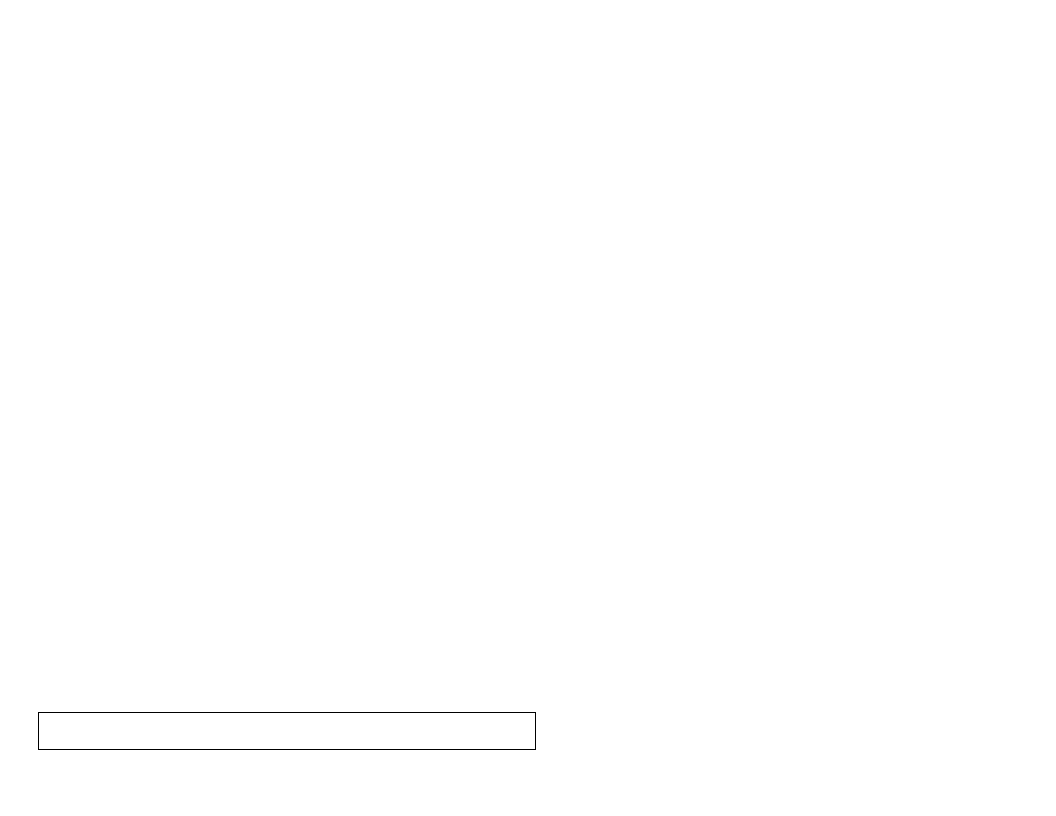  I want to click on colorbar, so click(287, 752).